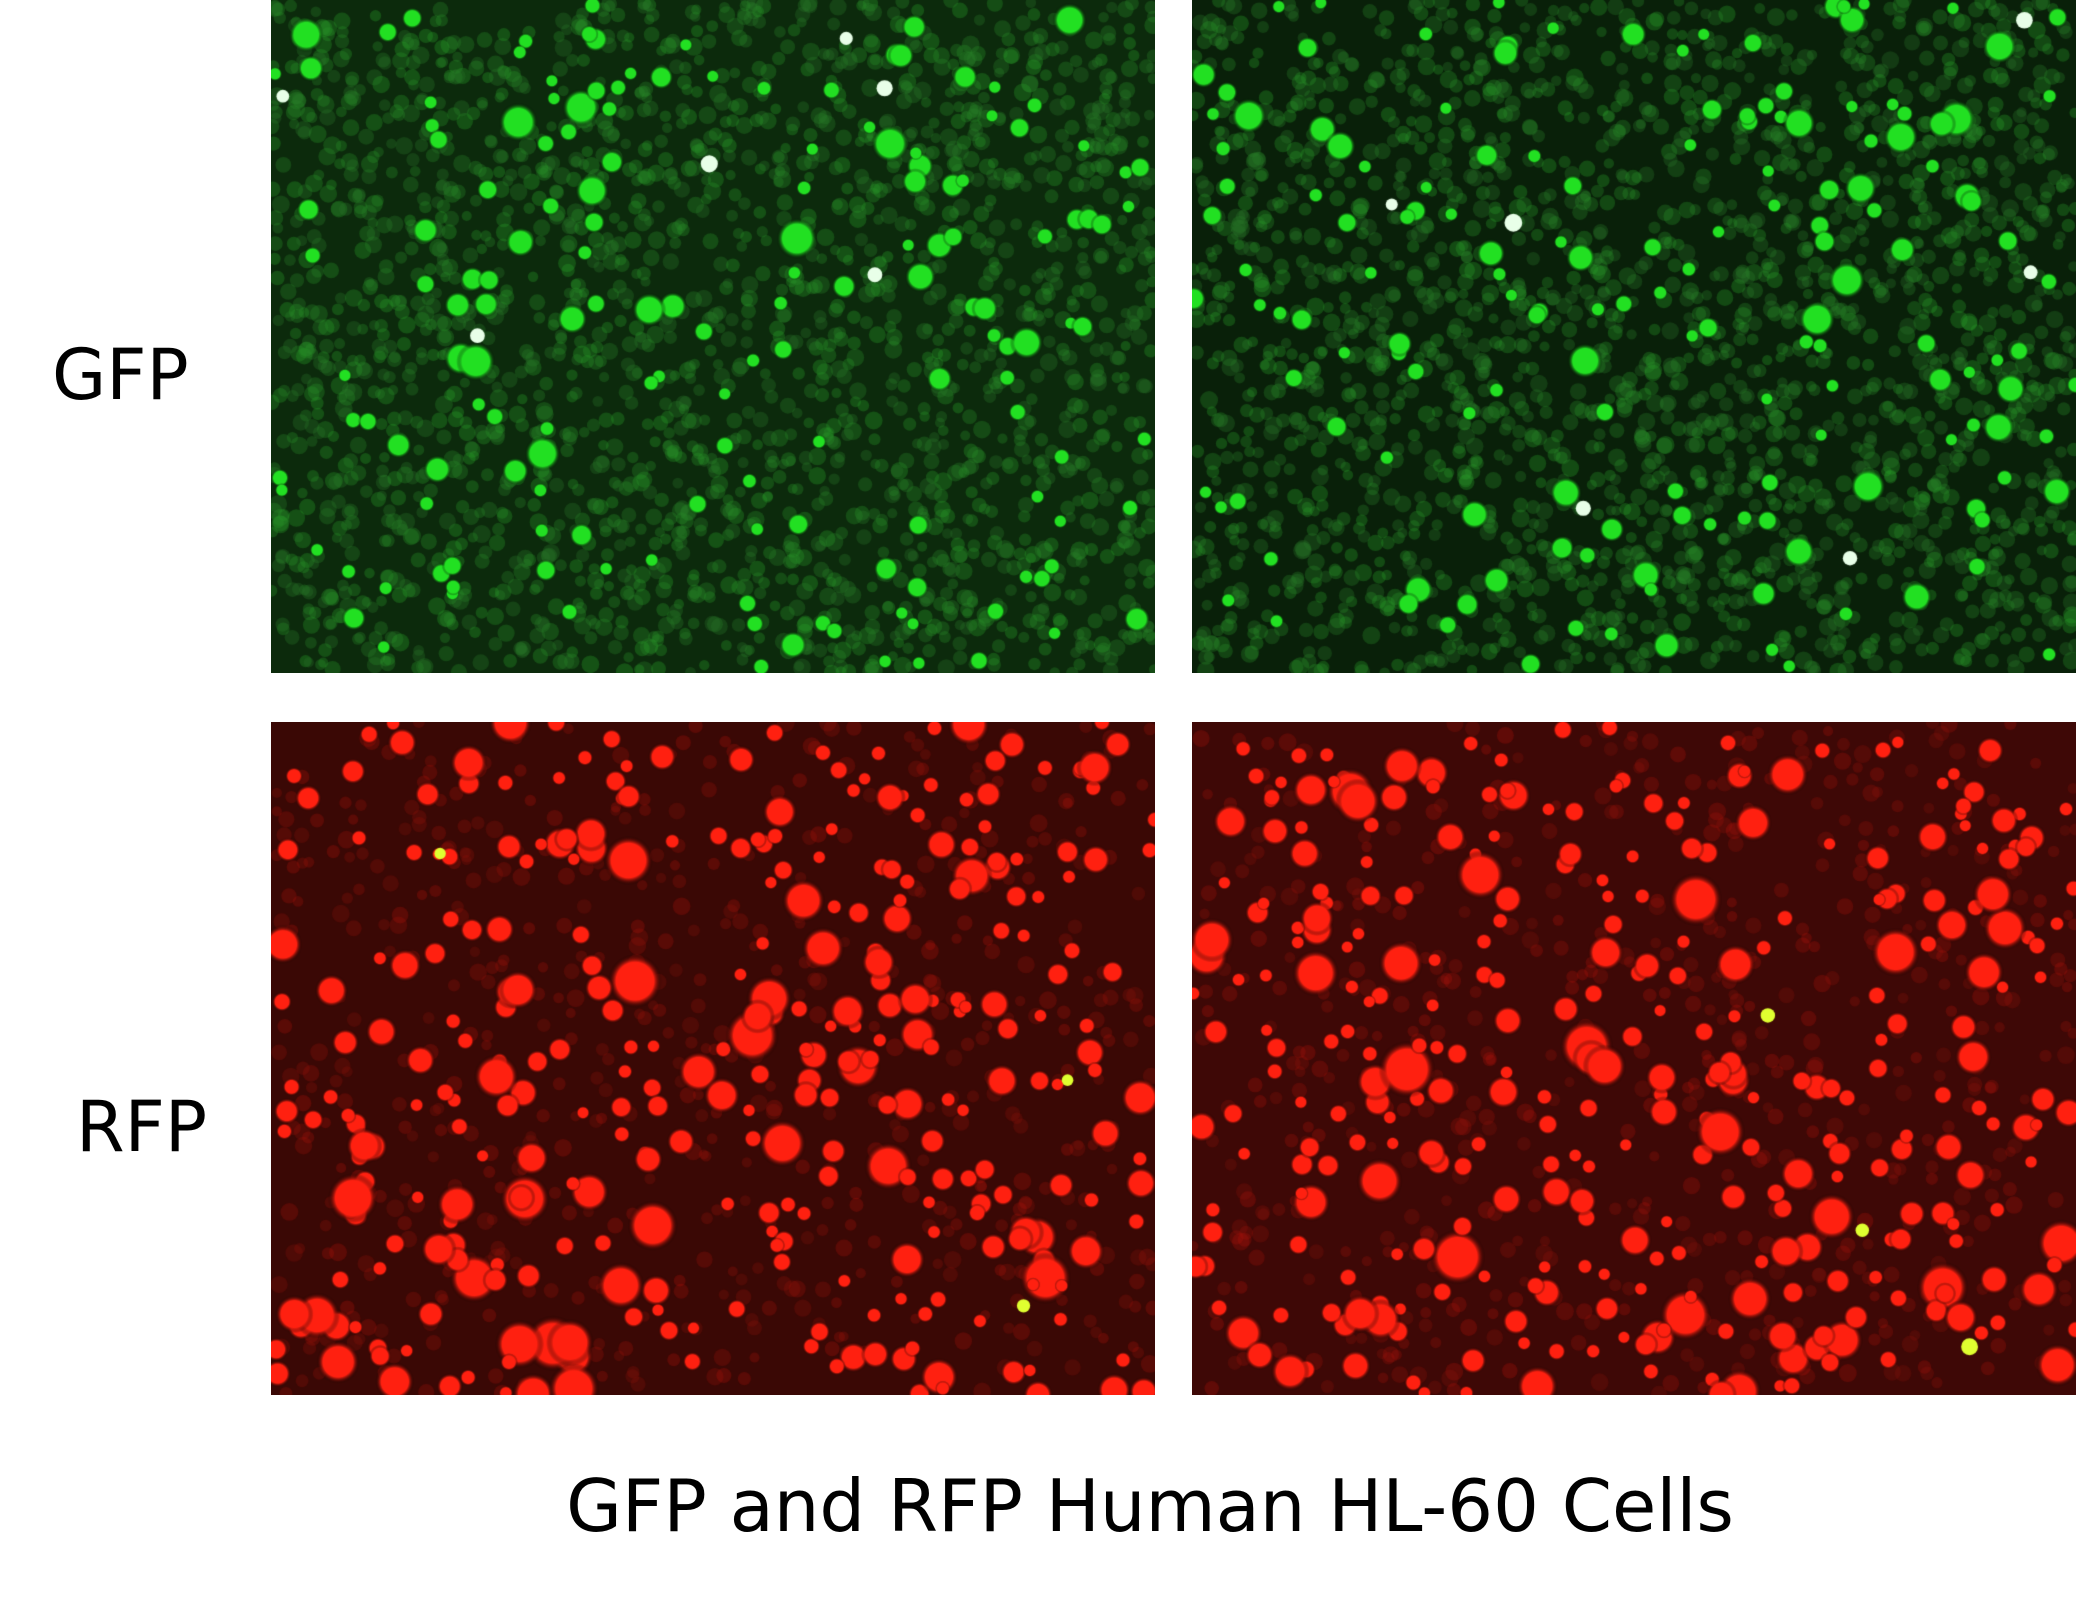 This screenshot has width=2076, height=1610. Describe the element at coordinates (1150, 1506) in the screenshot. I see `figure-caption: GFP and RFP Human HL-60 Cells` at that location.